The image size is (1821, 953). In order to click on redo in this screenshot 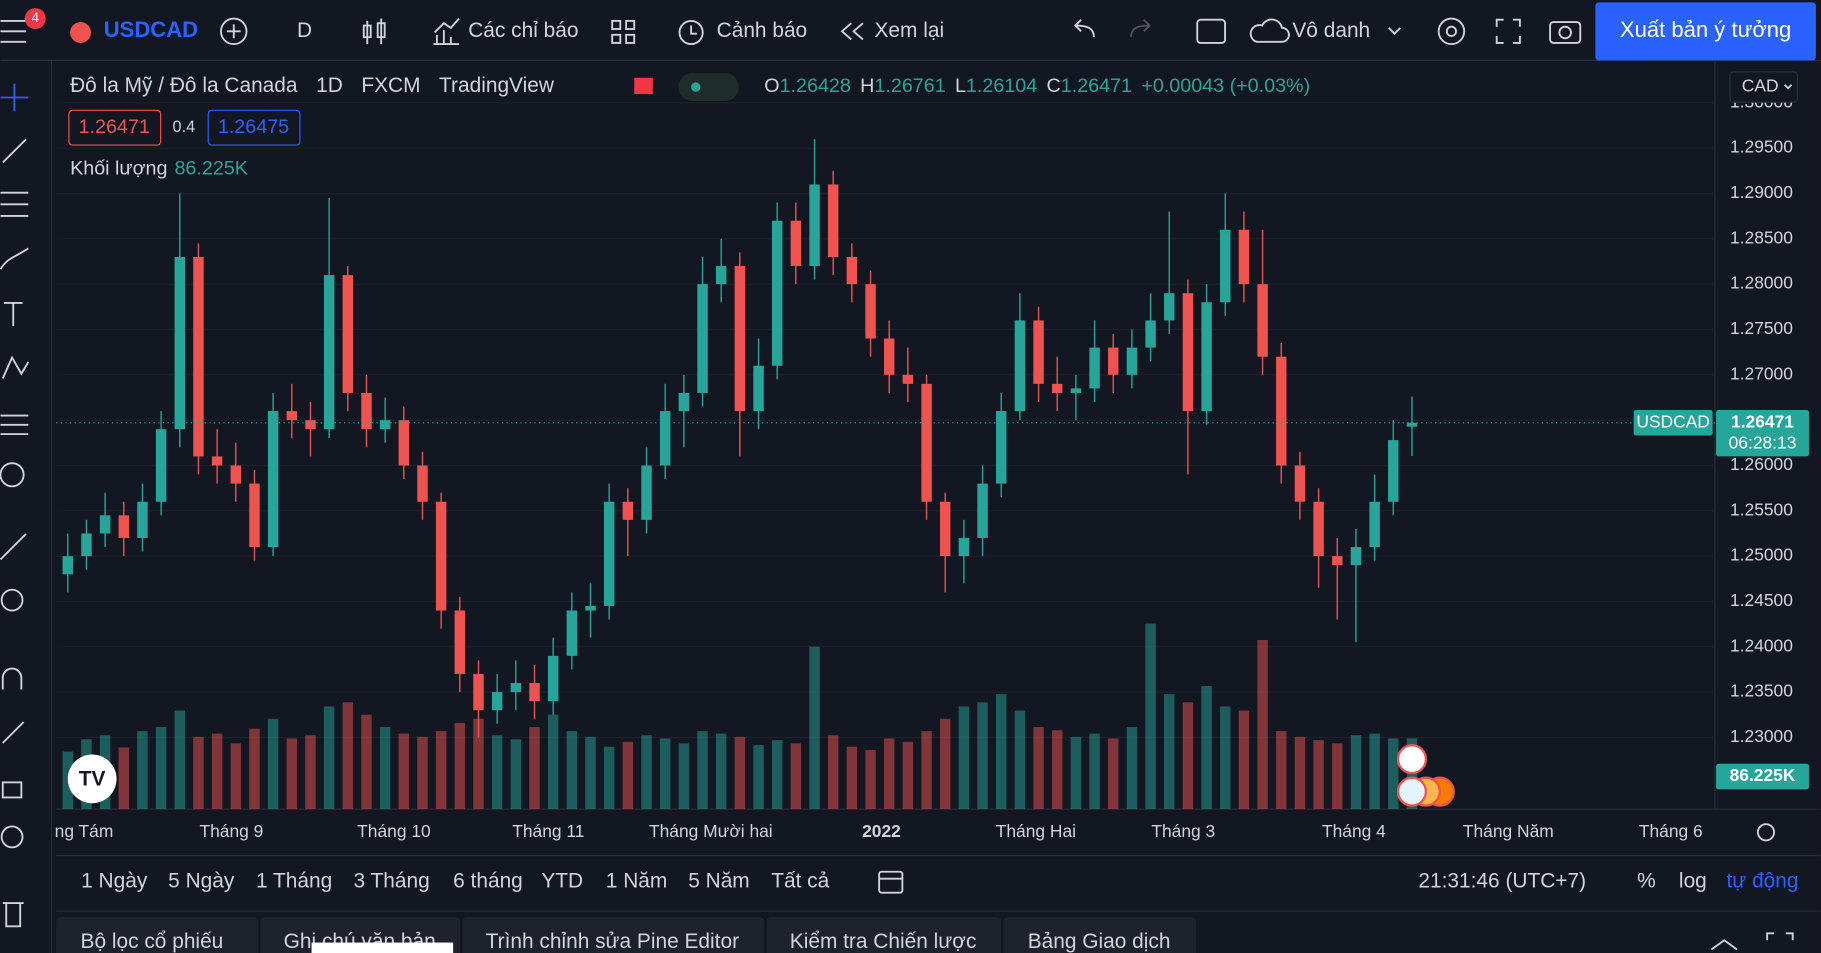, I will do `click(1140, 28)`.